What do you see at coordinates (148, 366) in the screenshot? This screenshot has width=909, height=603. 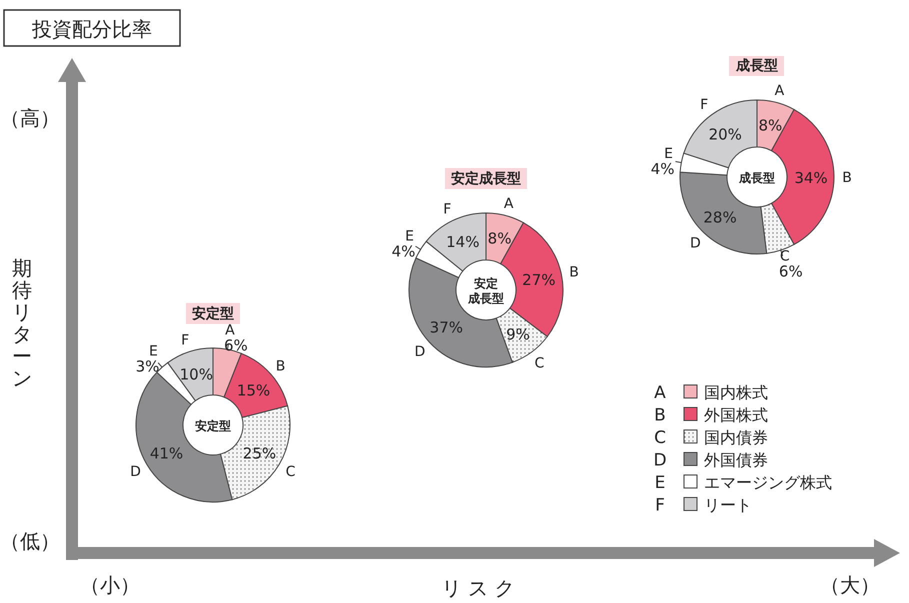 I see `data-label: 3%` at bounding box center [148, 366].